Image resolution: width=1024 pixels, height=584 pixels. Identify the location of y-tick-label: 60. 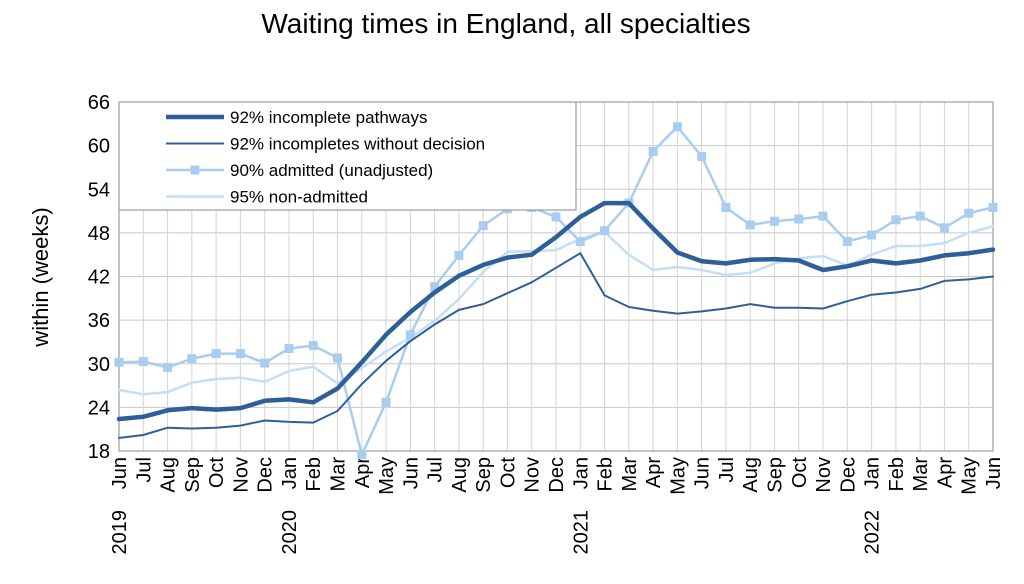
(99, 147).